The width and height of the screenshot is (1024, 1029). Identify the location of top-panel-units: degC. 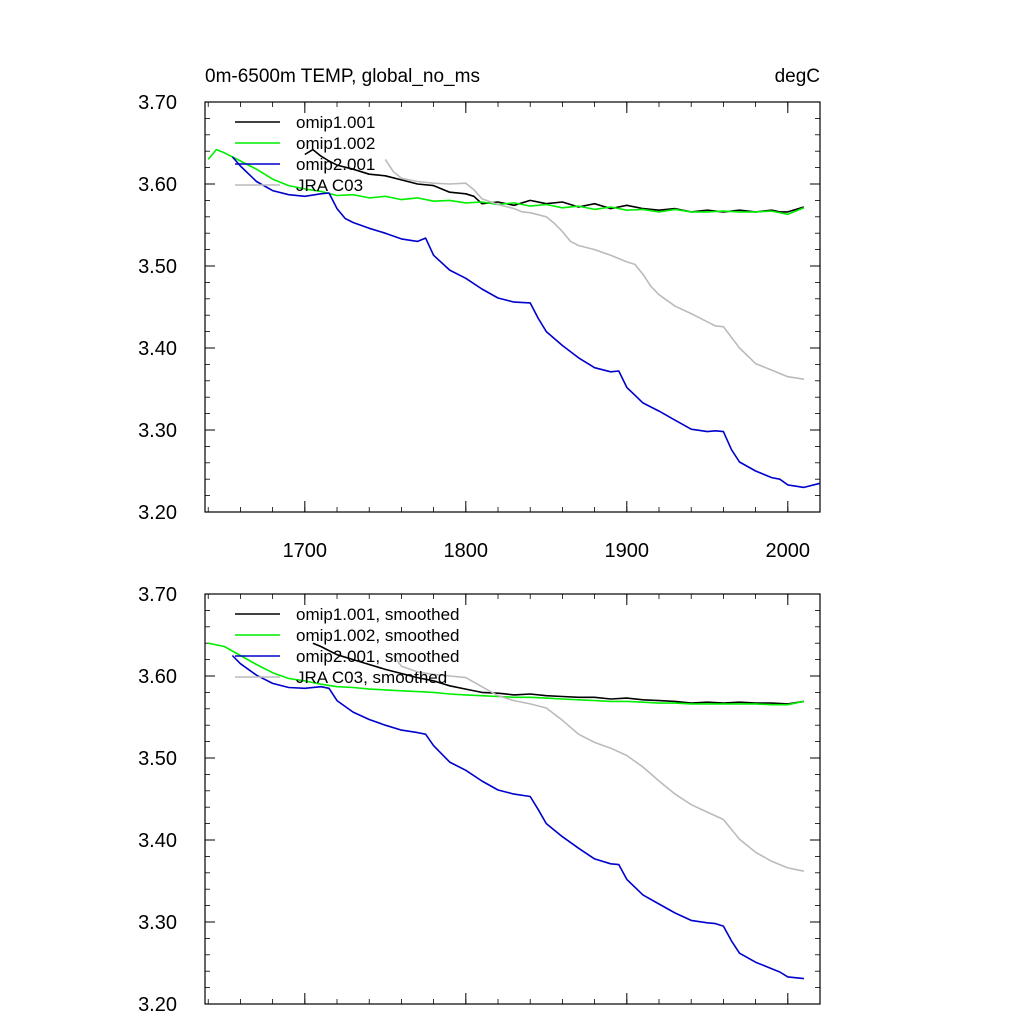
(797, 76).